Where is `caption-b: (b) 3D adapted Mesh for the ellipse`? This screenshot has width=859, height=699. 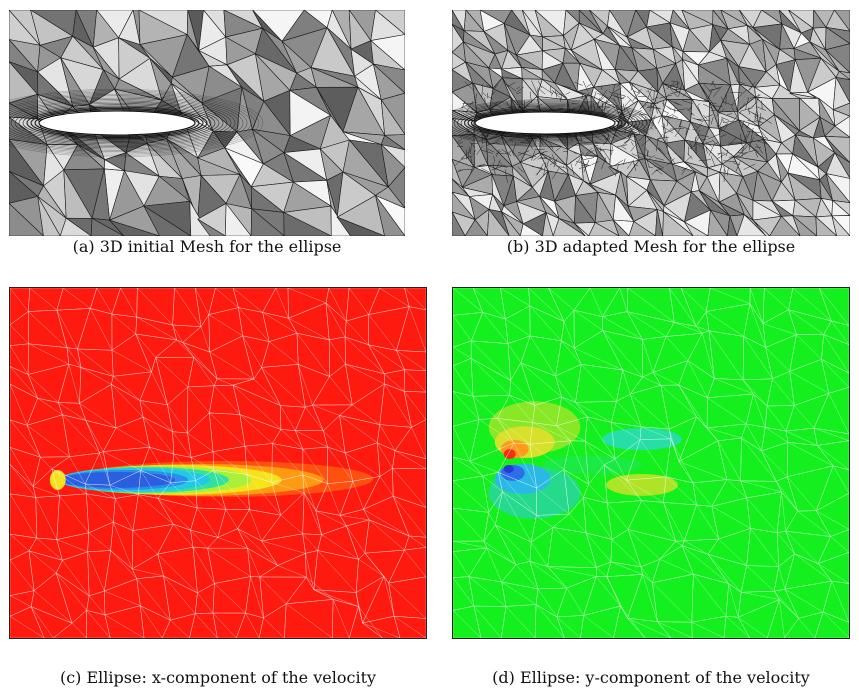 caption-b: (b) 3D adapted Mesh for the ellipse is located at coordinates (651, 246).